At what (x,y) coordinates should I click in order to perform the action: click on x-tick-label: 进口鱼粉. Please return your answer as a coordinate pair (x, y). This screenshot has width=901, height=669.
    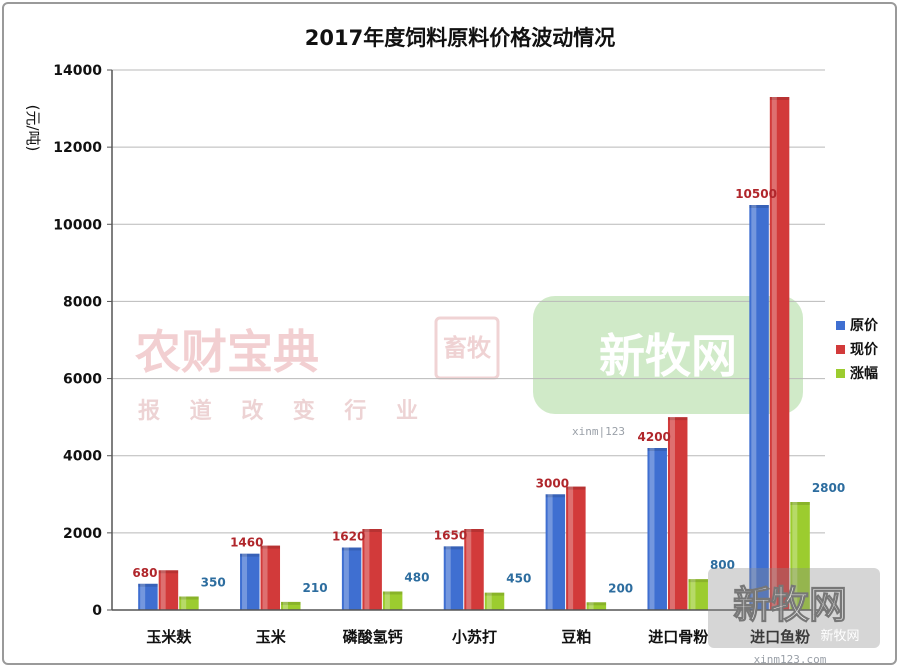
    Looking at the image, I should click on (780, 637).